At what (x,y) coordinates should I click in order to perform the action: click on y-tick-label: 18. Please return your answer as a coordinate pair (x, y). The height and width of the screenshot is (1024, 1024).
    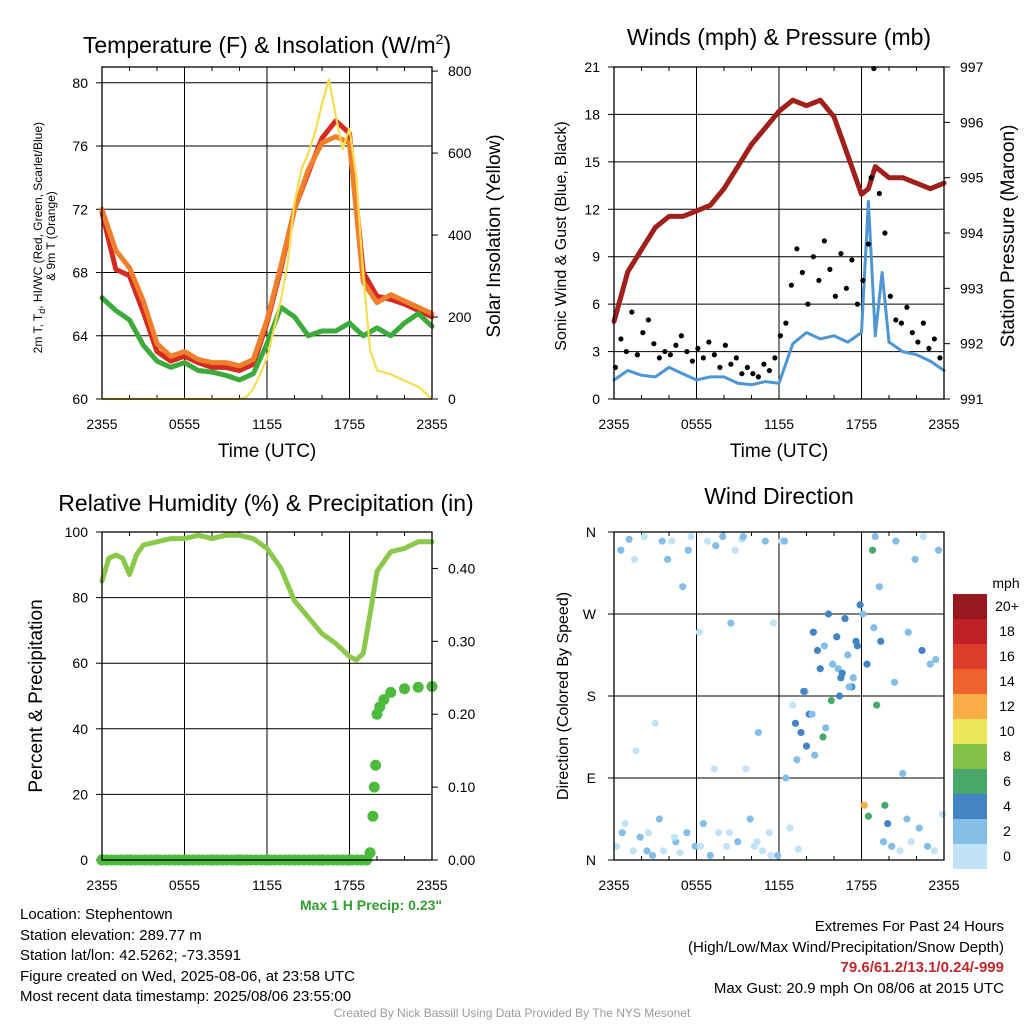
    Looking at the image, I should click on (592, 114).